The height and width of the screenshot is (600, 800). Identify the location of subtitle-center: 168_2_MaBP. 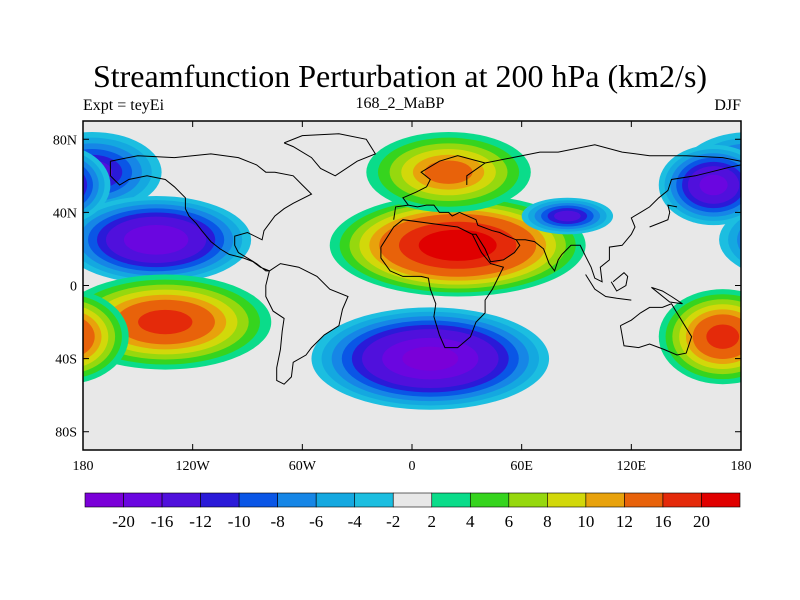
(400, 103).